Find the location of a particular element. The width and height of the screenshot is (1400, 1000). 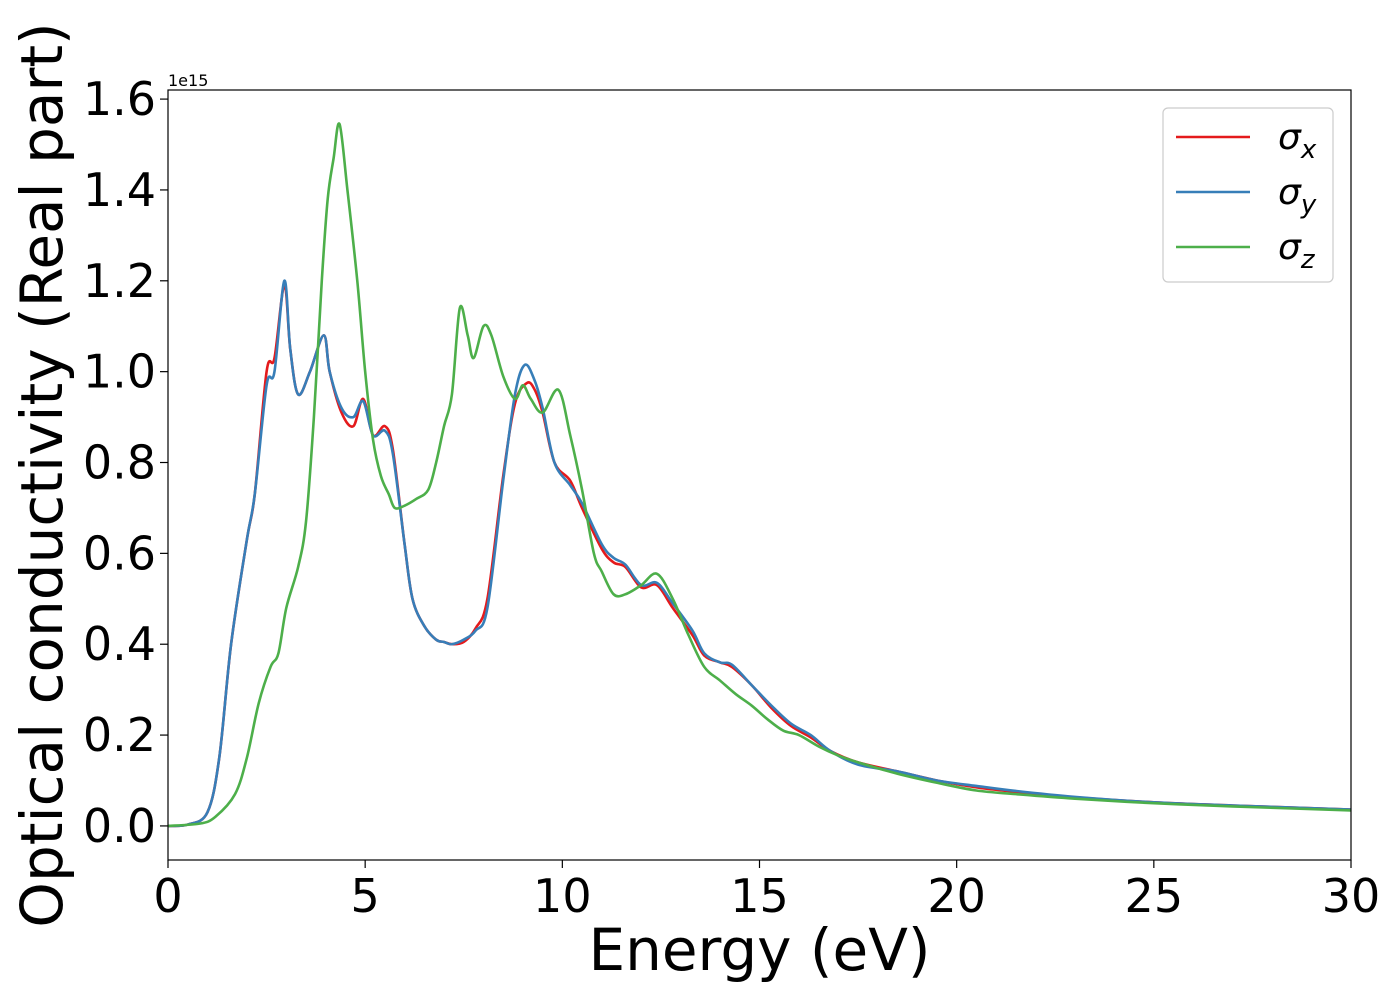

y-tick-label: 0.6 is located at coordinates (119, 553).